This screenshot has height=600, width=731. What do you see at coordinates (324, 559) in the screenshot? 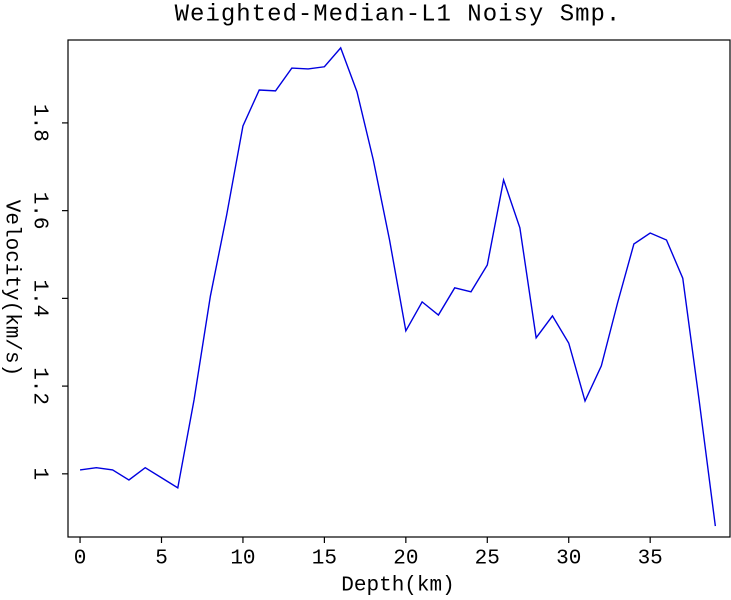
I see `x-tick-label: 15` at bounding box center [324, 559].